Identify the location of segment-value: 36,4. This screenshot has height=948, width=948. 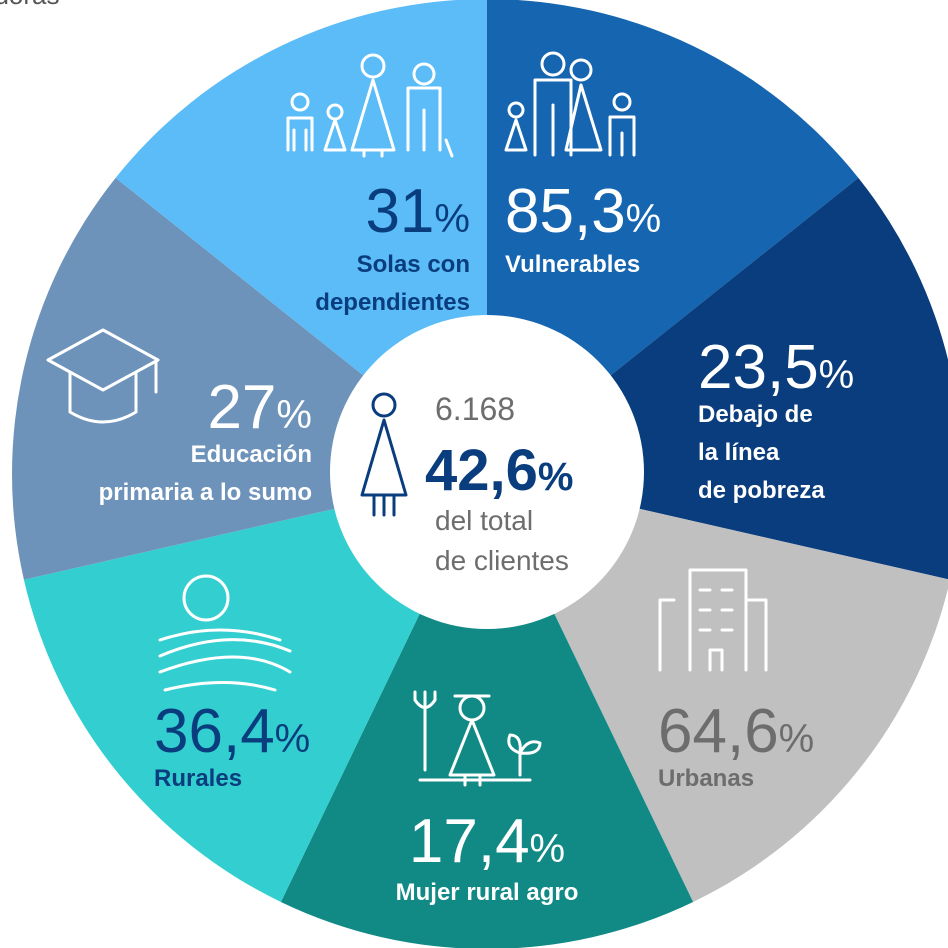
(214, 731).